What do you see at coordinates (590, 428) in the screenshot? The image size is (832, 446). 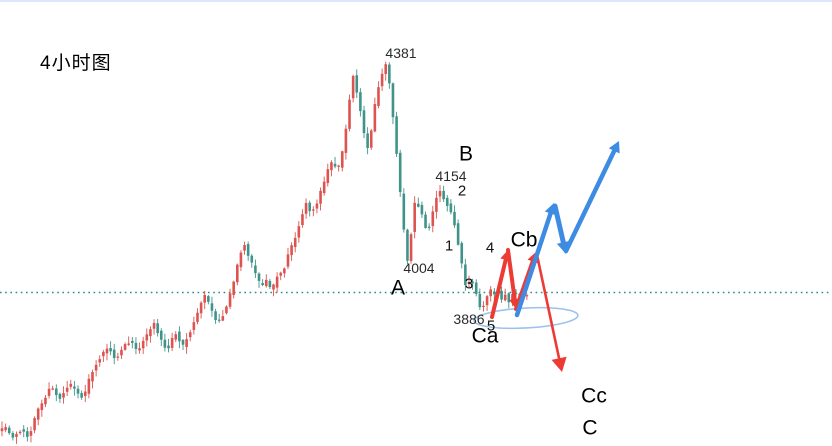 I see `wave-label-C: C` at bounding box center [590, 428].